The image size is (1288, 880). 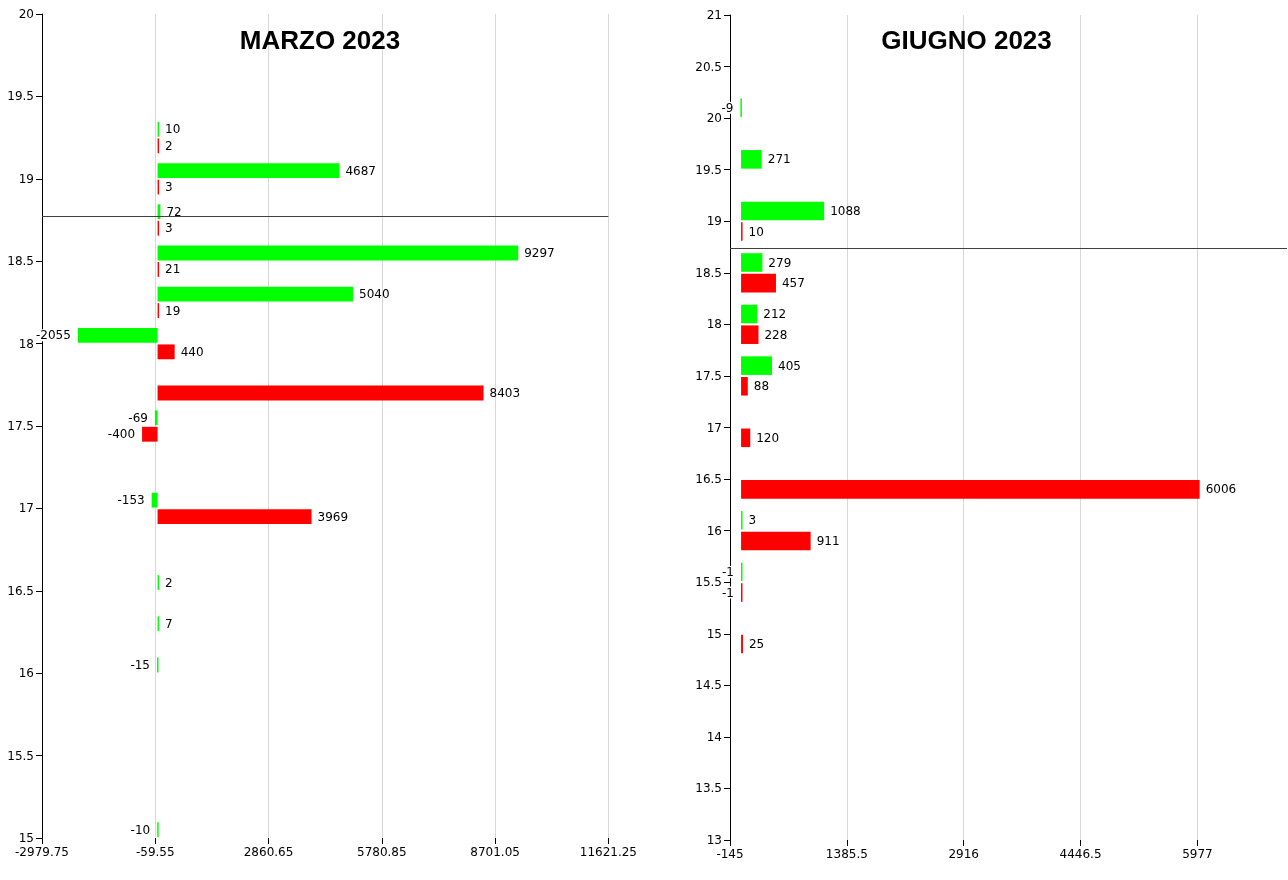 What do you see at coordinates (714, 15) in the screenshot?
I see `y-tick-label: 21` at bounding box center [714, 15].